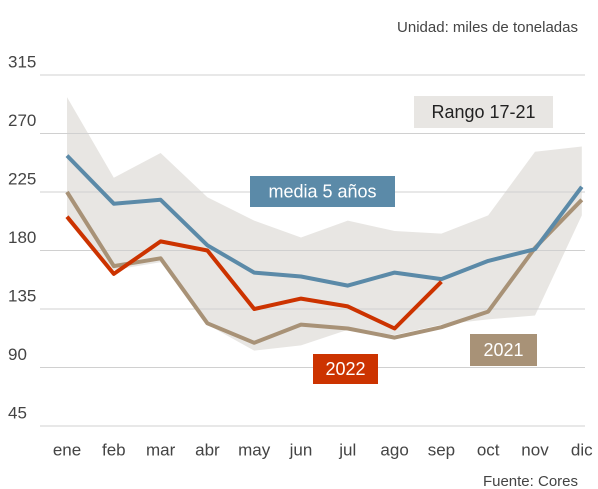 Image resolution: width=598 pixels, height=489 pixels. I want to click on x-tick-label: may, so click(254, 449).